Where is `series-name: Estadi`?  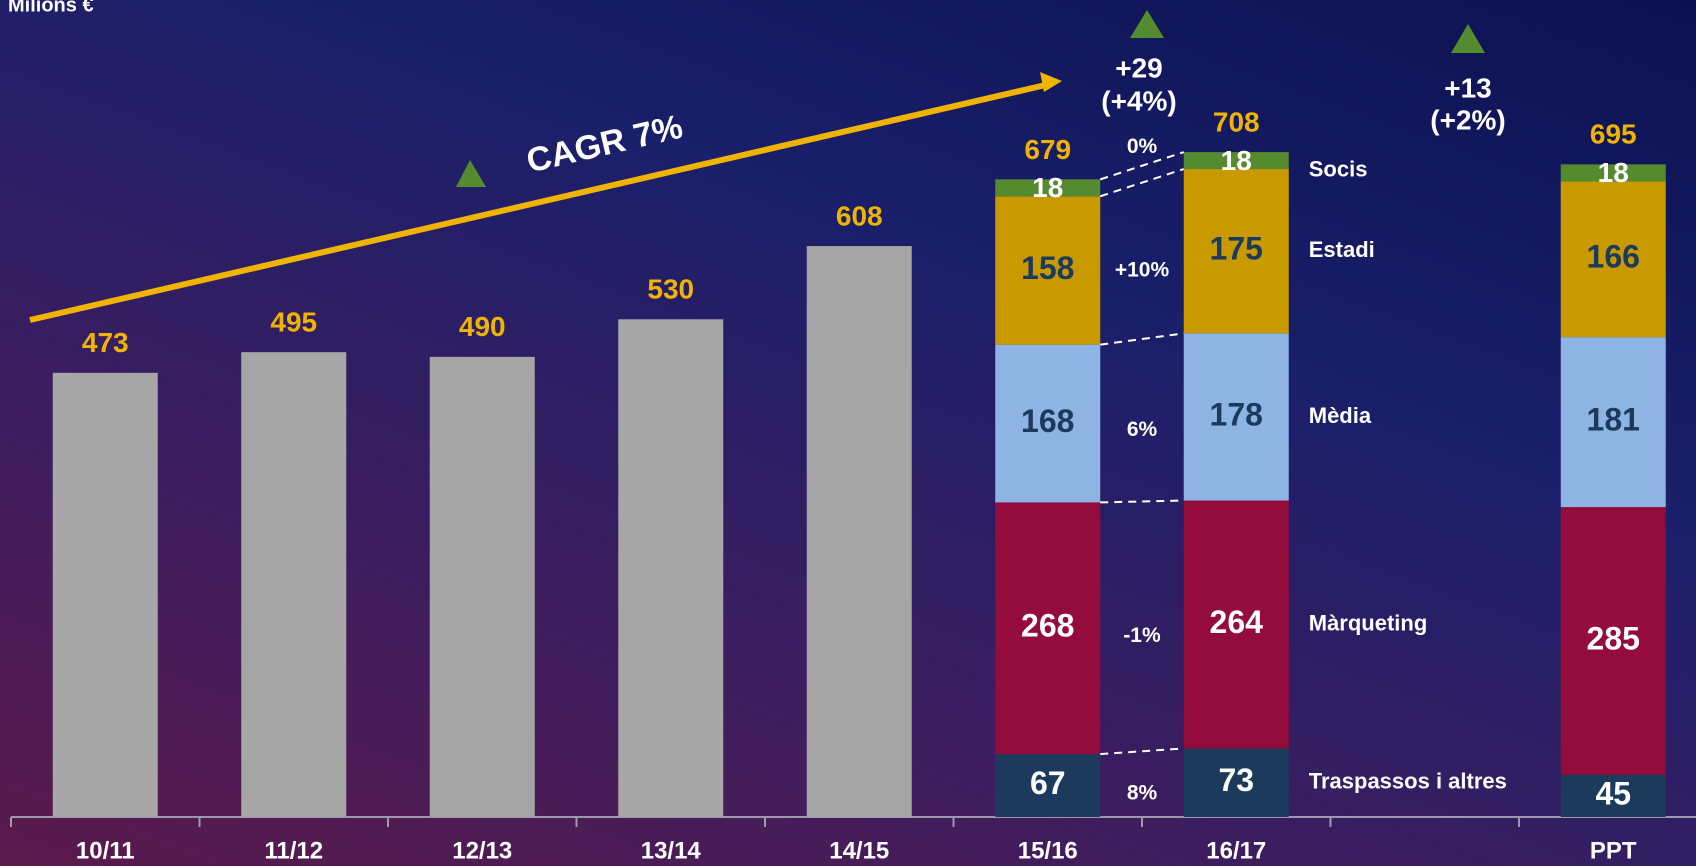 series-name: Estadi is located at coordinates (1342, 249).